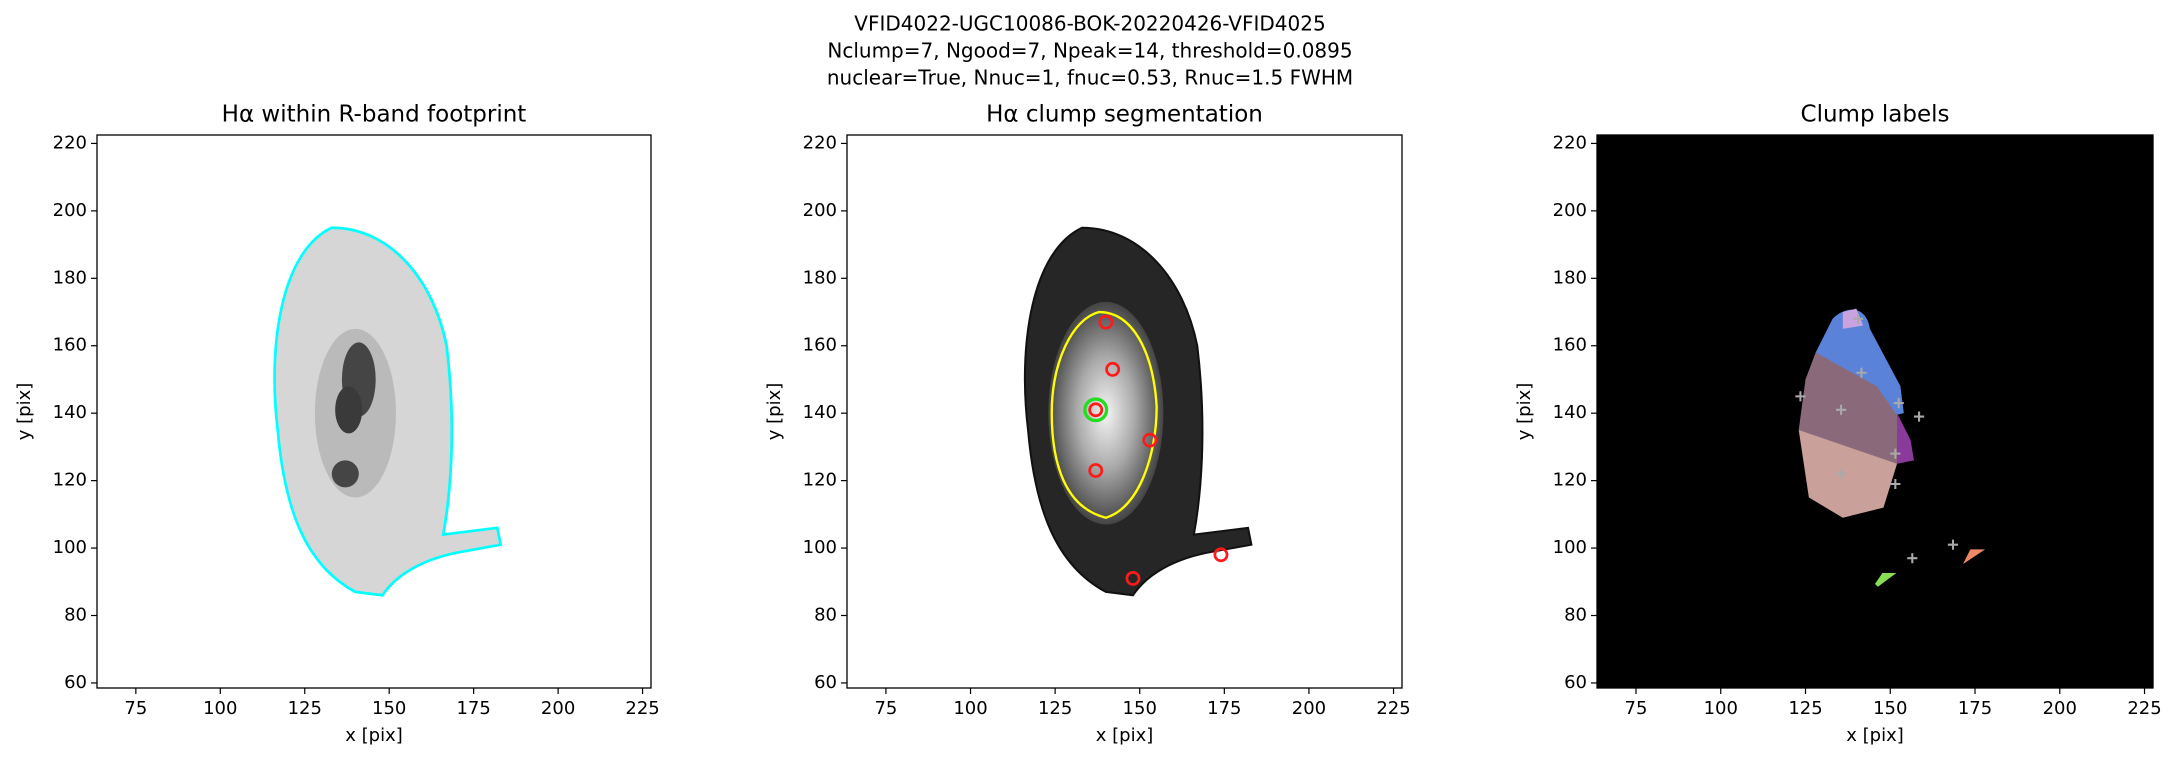 Image resolution: width=2178 pixels, height=771 pixels. What do you see at coordinates (1124, 115) in the screenshot?
I see `axes-title: Hα clump segmentation` at bounding box center [1124, 115].